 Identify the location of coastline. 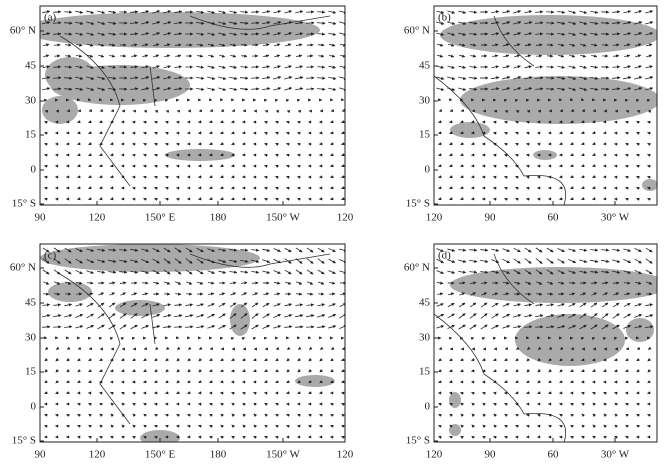
(195, 339).